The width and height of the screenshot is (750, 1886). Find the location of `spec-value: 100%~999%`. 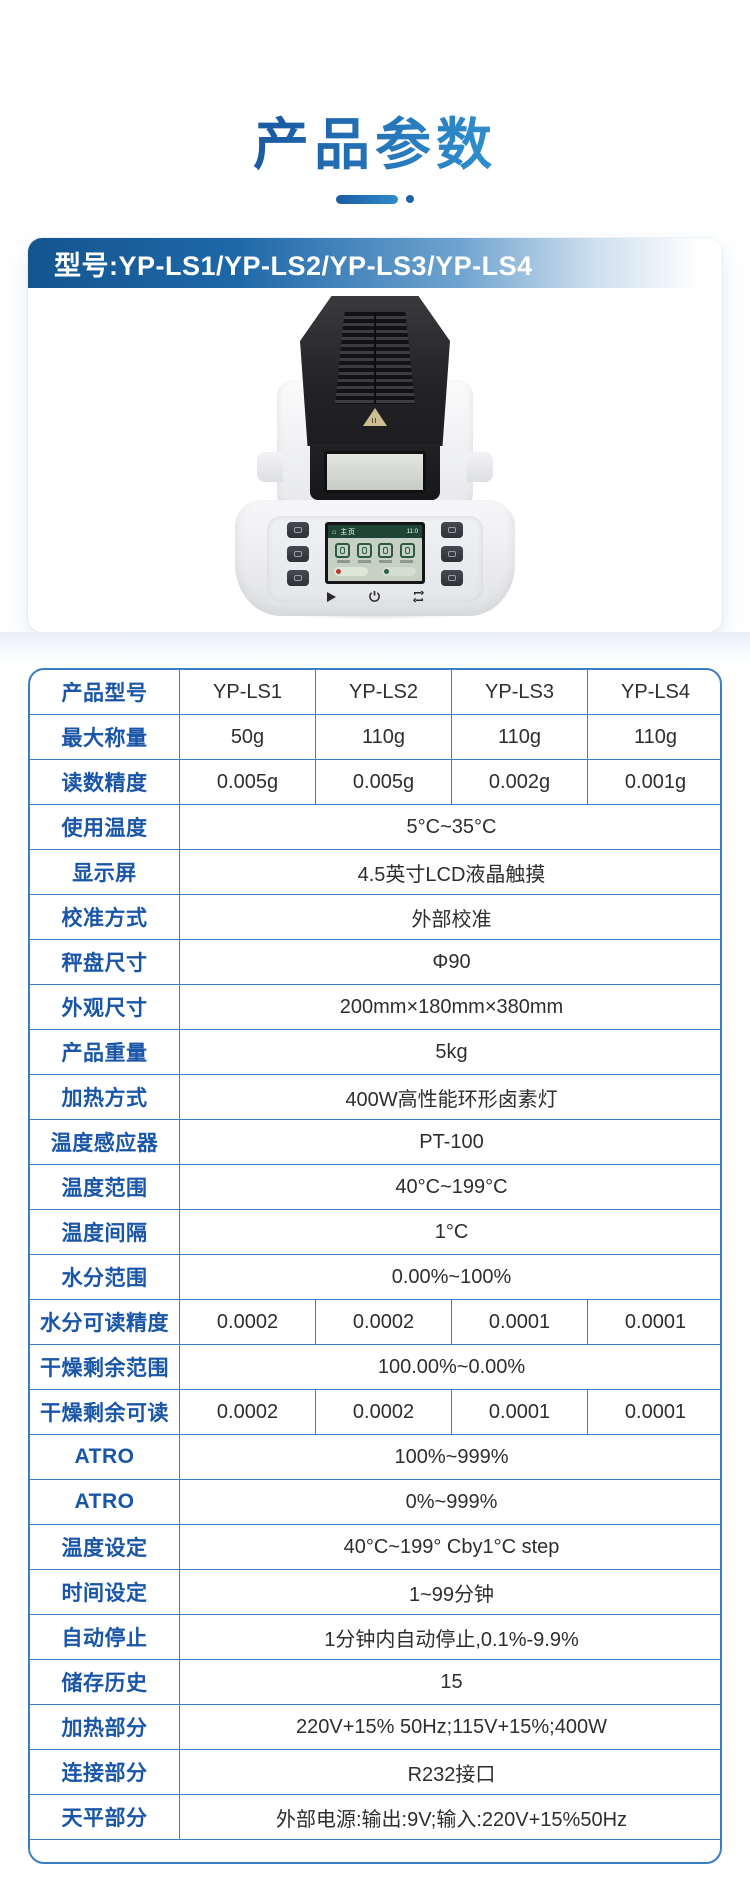

spec-value: 100%~999% is located at coordinates (449, 1457).